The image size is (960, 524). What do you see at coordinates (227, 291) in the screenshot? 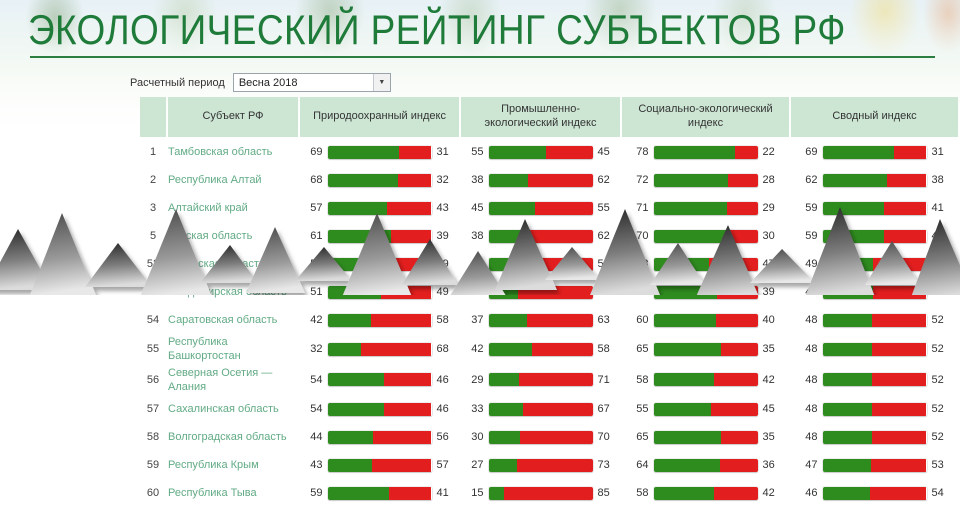
I see `subject-link: Владимирская область` at bounding box center [227, 291].